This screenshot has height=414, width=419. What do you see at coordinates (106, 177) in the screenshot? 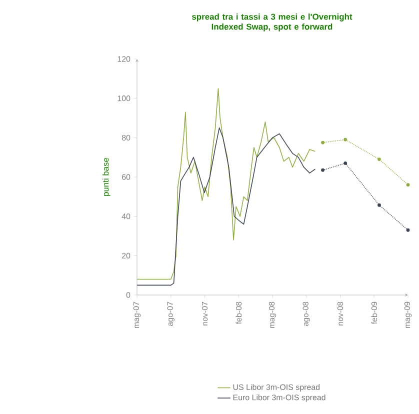
I see `y-axis-title: punti base` at bounding box center [106, 177].